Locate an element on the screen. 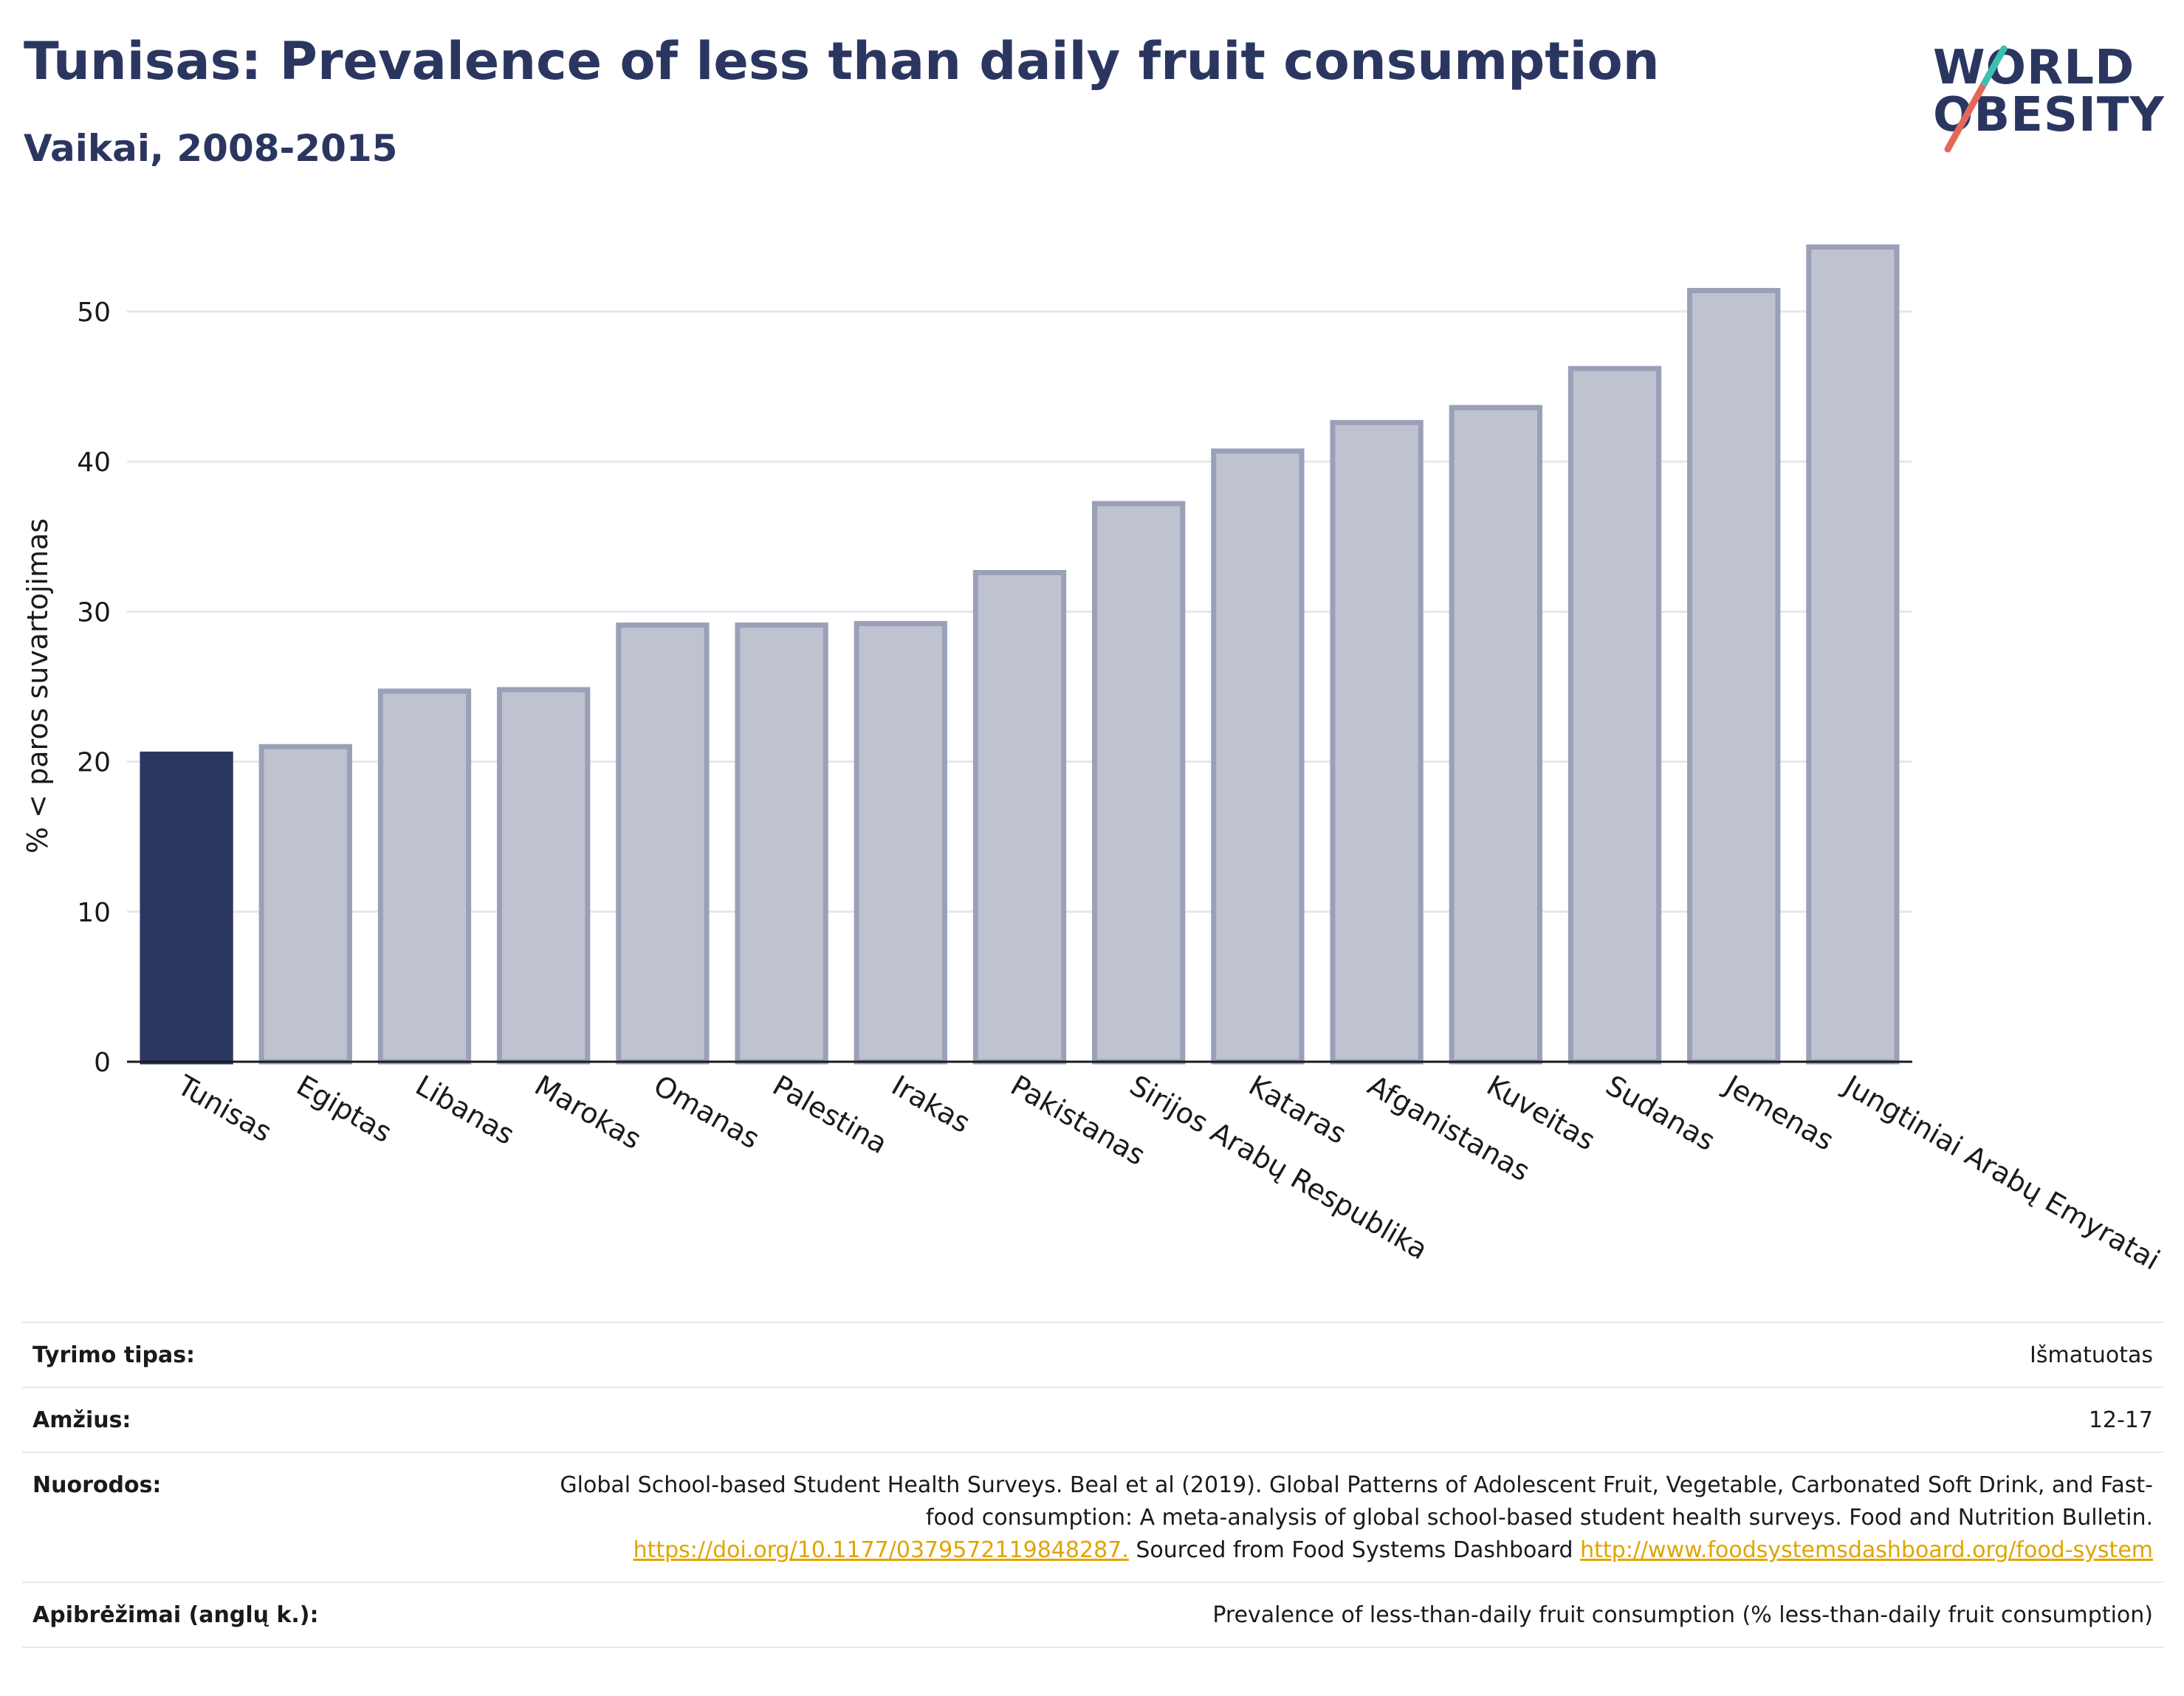 This screenshot has width=2184, height=1696. meta-row-study-type: Tyrimo tipas: Išmatuotas is located at coordinates (1093, 1355).